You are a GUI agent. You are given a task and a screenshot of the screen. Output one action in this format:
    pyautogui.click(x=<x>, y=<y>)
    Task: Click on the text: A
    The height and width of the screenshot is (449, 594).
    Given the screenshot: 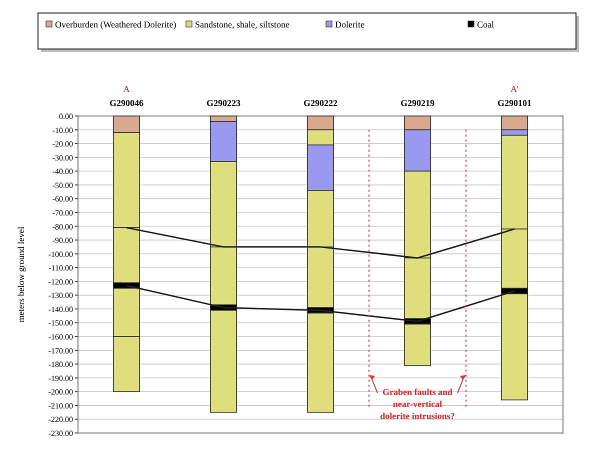 What is the action you would take?
    pyautogui.click(x=126, y=89)
    